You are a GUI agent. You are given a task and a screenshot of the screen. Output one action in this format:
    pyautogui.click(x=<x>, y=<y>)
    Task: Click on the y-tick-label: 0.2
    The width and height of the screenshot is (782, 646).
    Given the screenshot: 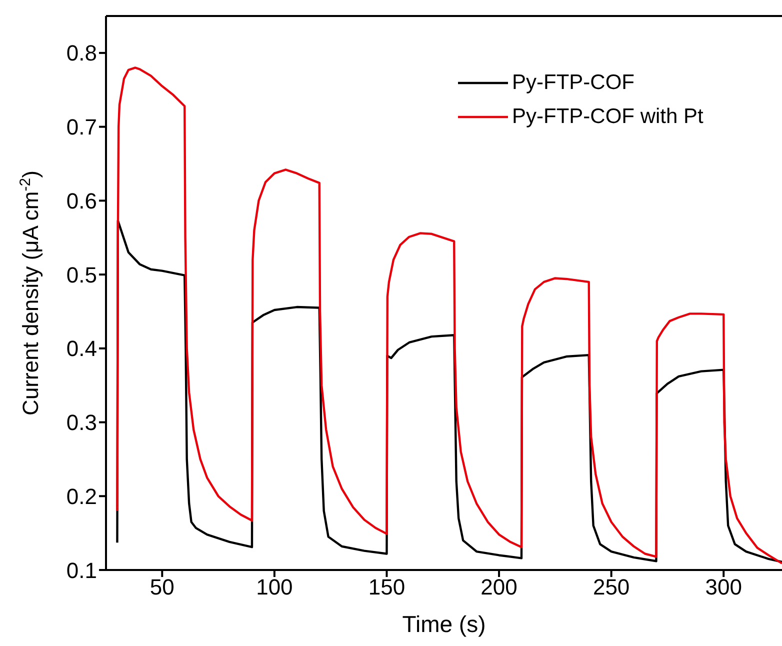 What is the action you would take?
    pyautogui.click(x=81, y=496)
    